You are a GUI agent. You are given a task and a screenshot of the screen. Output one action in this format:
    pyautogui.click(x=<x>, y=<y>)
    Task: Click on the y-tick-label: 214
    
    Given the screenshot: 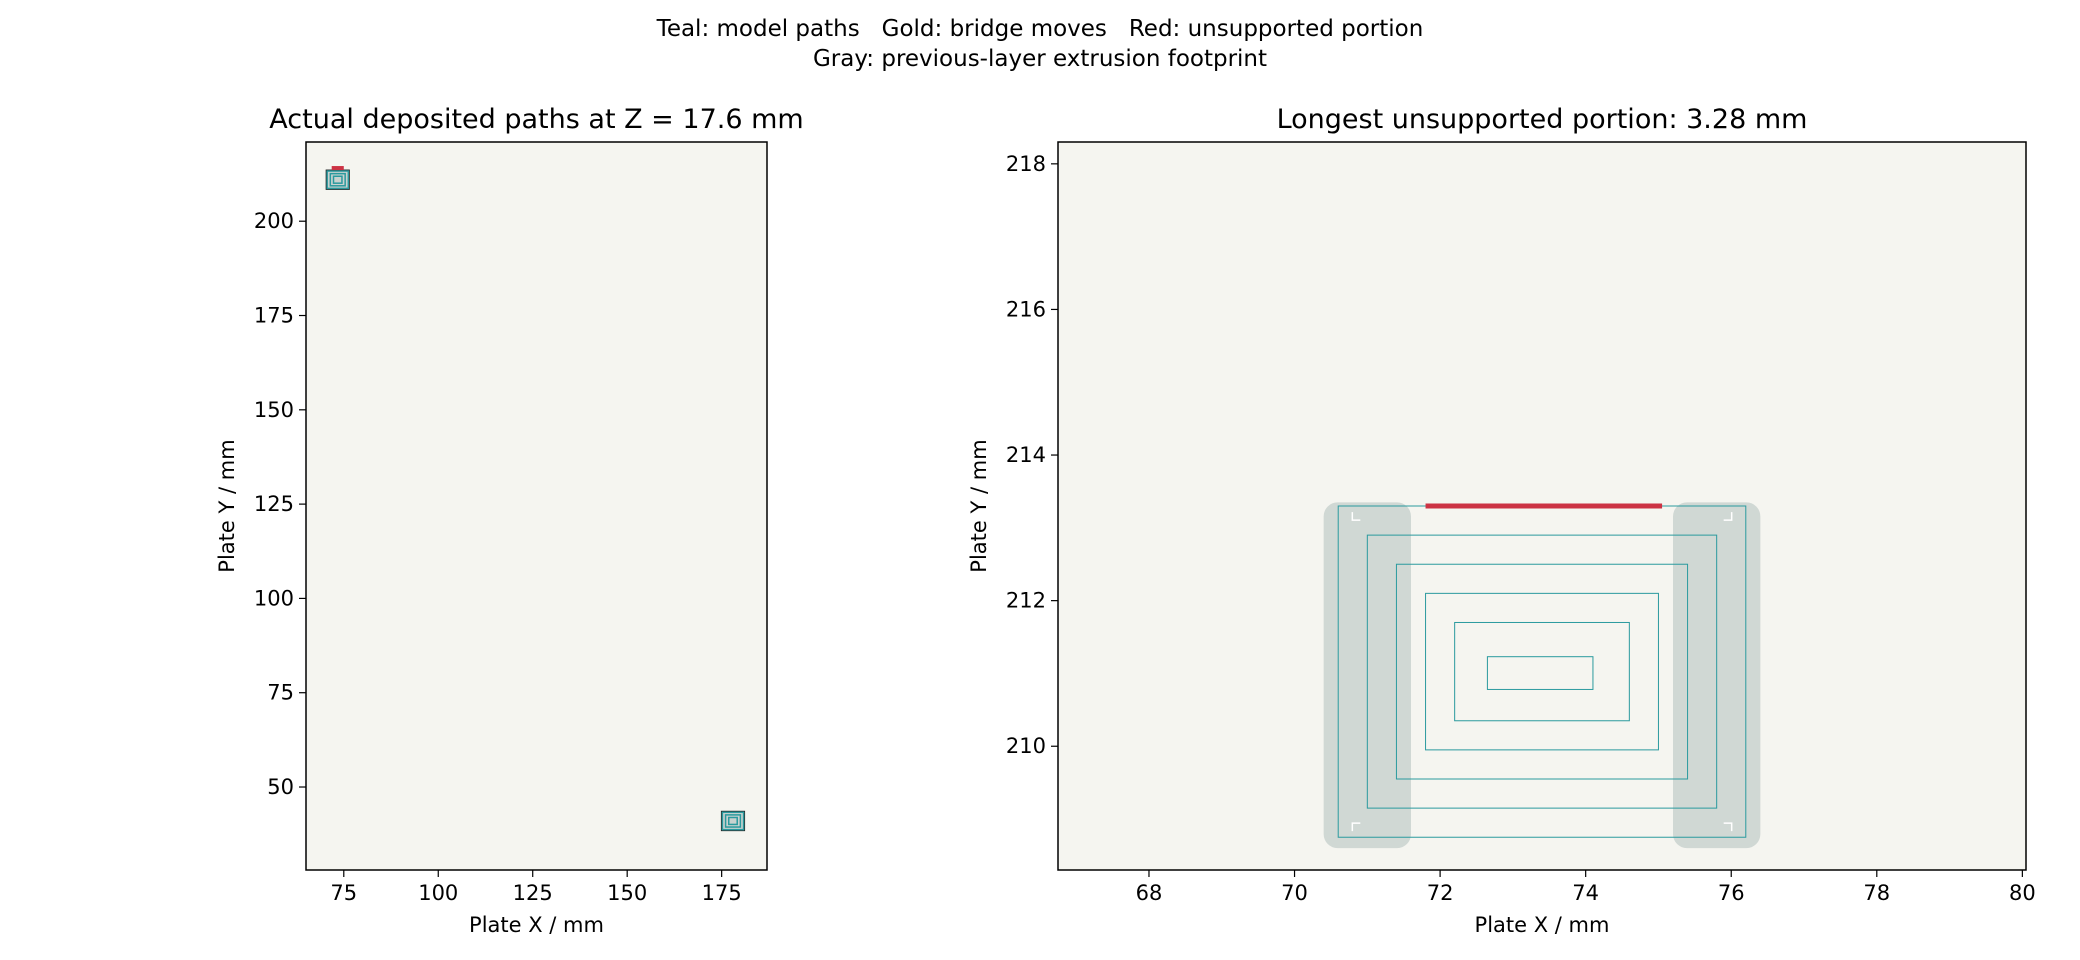 What is the action you would take?
    pyautogui.click(x=1026, y=455)
    